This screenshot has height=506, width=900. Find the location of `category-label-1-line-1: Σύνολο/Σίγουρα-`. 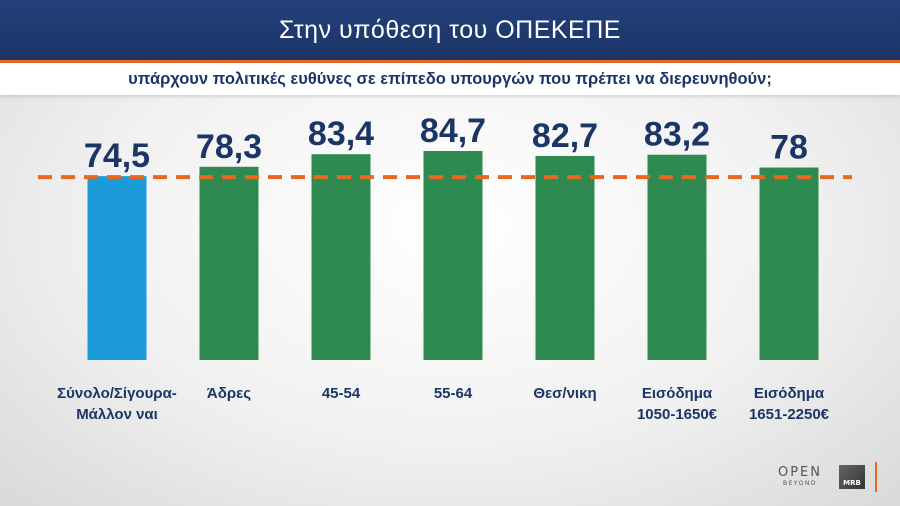

category-label-1-line-1: Σύνολο/Σίγουρα- is located at coordinates (117, 393).